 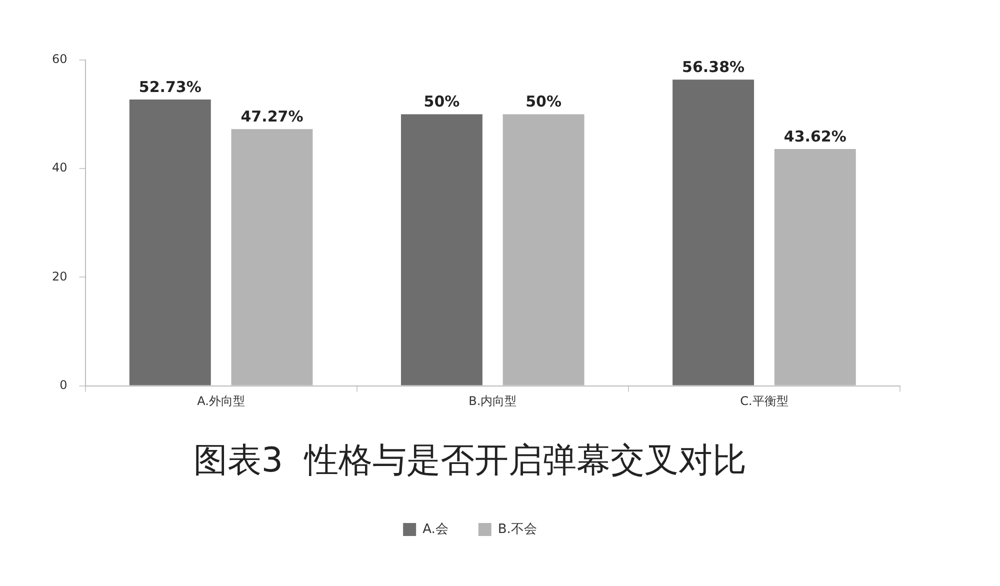 I want to click on y-tick-label: 60, so click(x=60, y=59).